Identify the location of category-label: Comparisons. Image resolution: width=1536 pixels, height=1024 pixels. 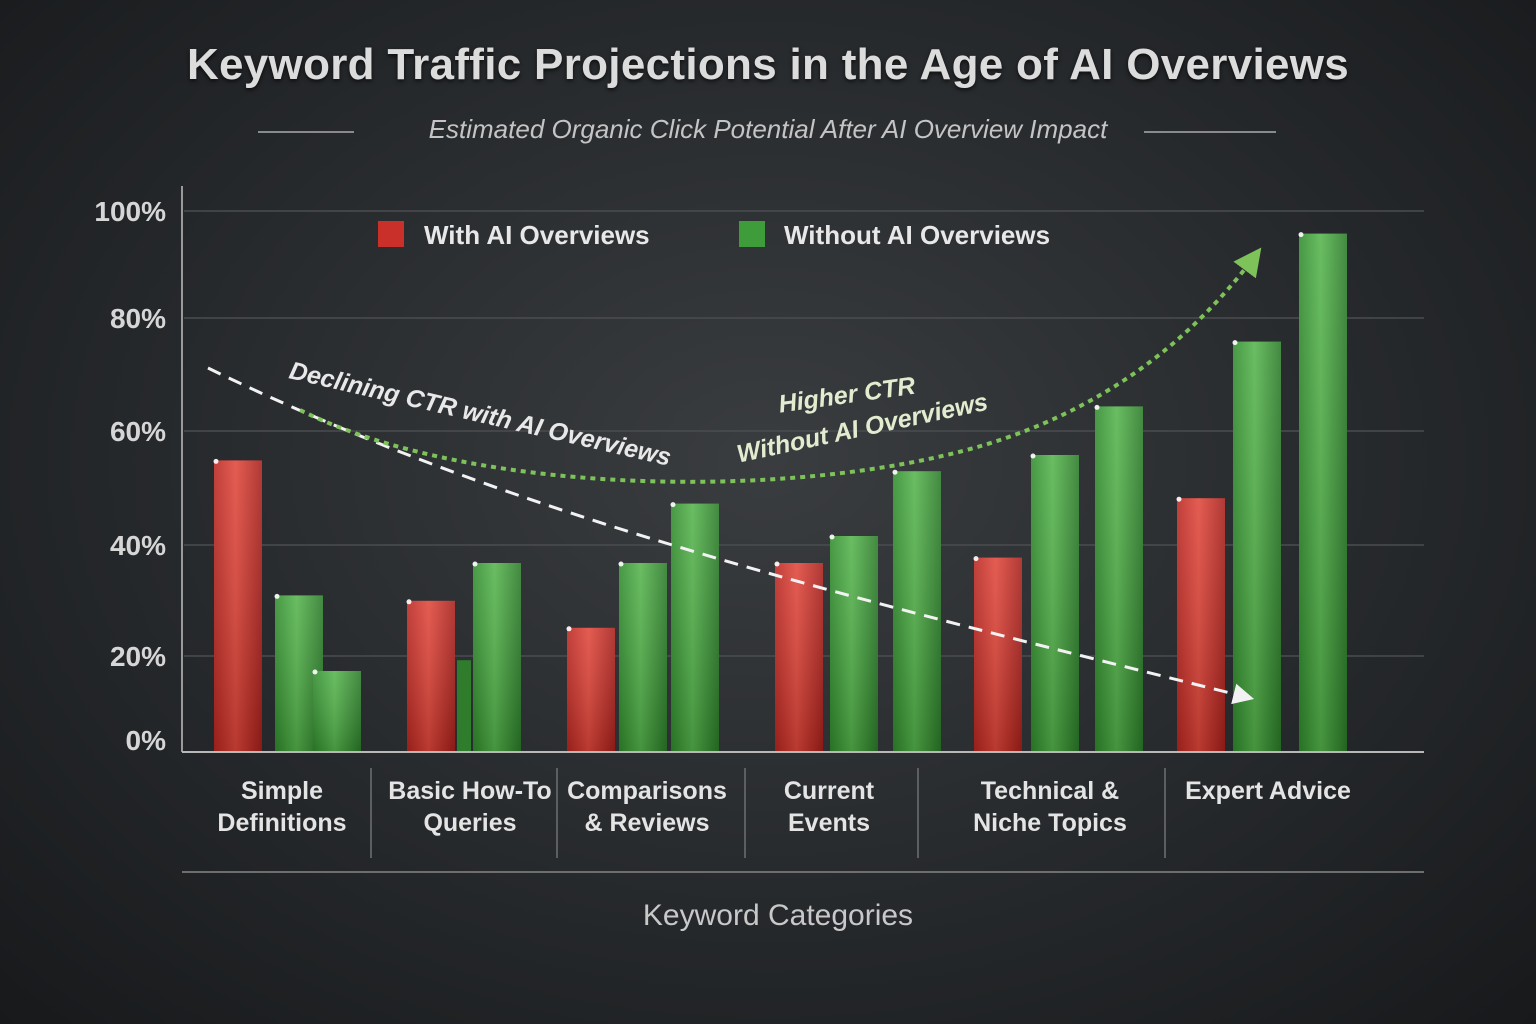
(647, 791).